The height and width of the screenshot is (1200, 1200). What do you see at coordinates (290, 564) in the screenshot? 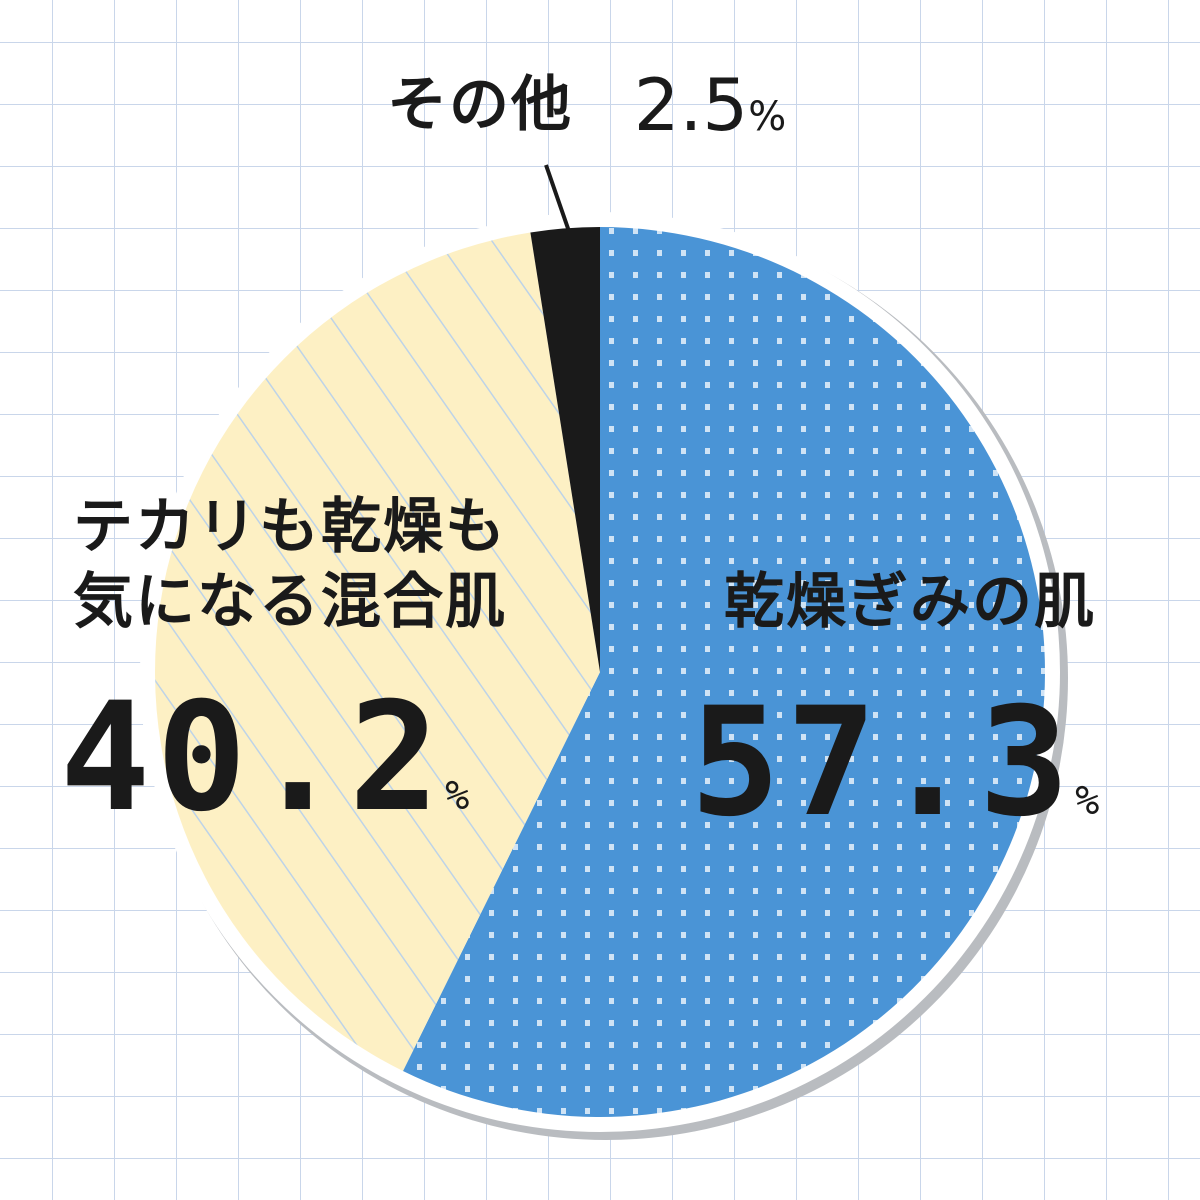
I see `category-label: テカリも乾燥も 気になる混合肌` at bounding box center [290, 564].